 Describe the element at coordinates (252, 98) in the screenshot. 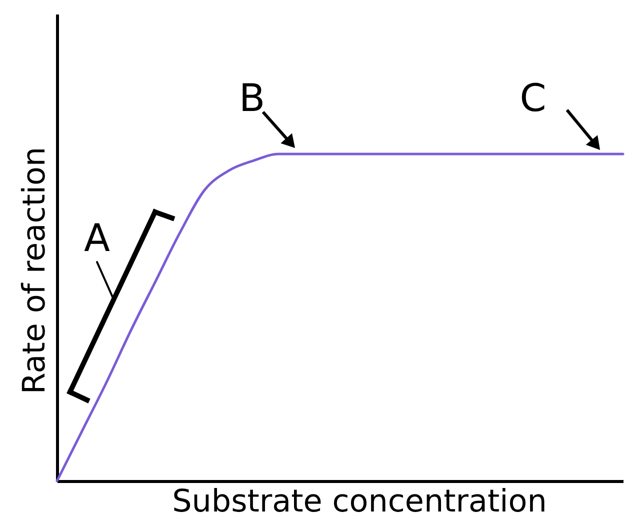

I see `text: B` at that location.